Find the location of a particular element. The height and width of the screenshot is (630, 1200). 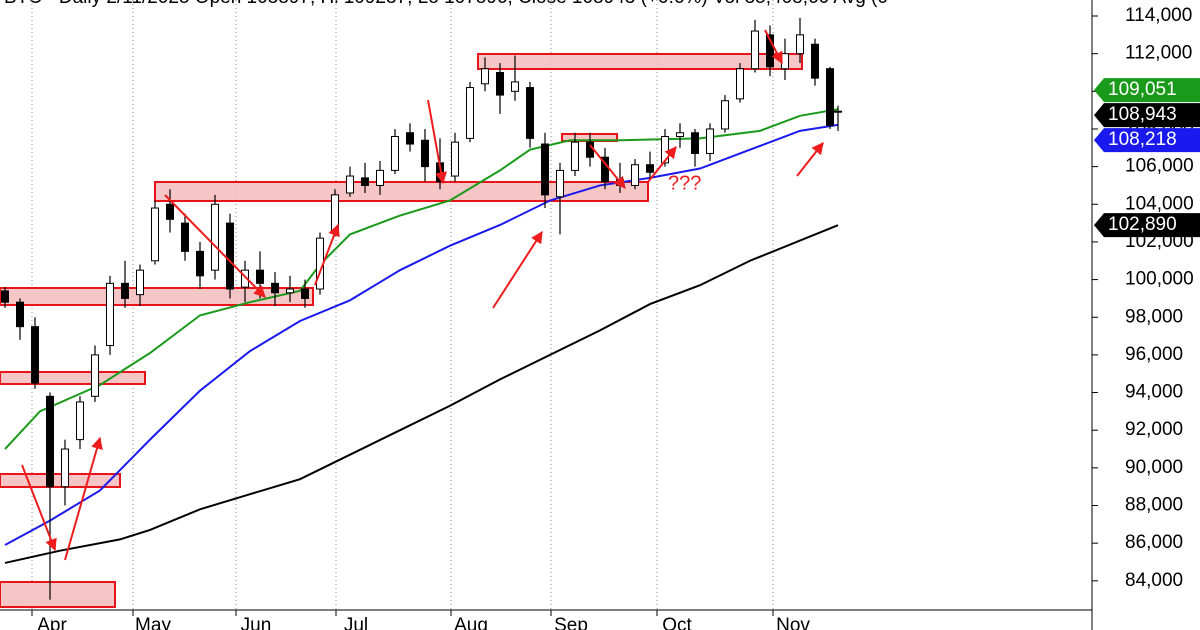

value-tag-label: 108,943 is located at coordinates (1142, 114).